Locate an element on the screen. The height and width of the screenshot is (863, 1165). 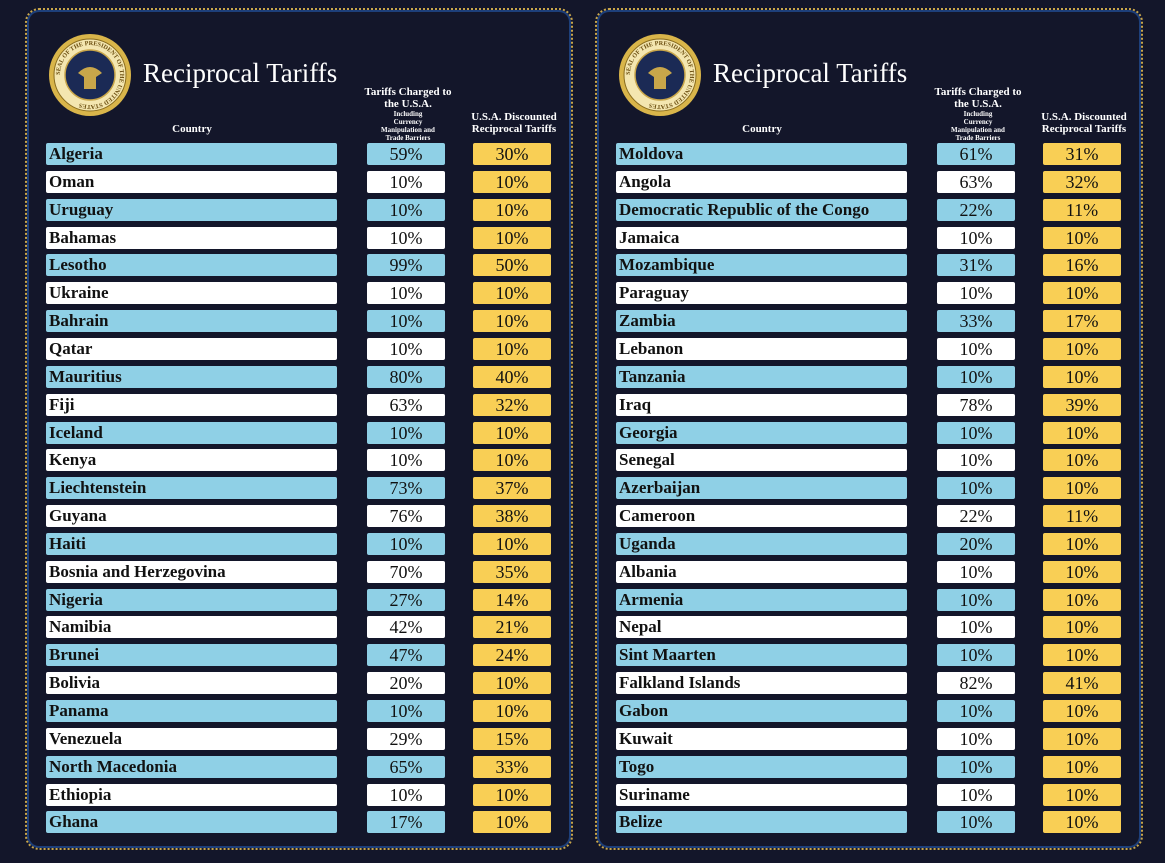
tariff-charged-cell: 22% is located at coordinates (976, 209).